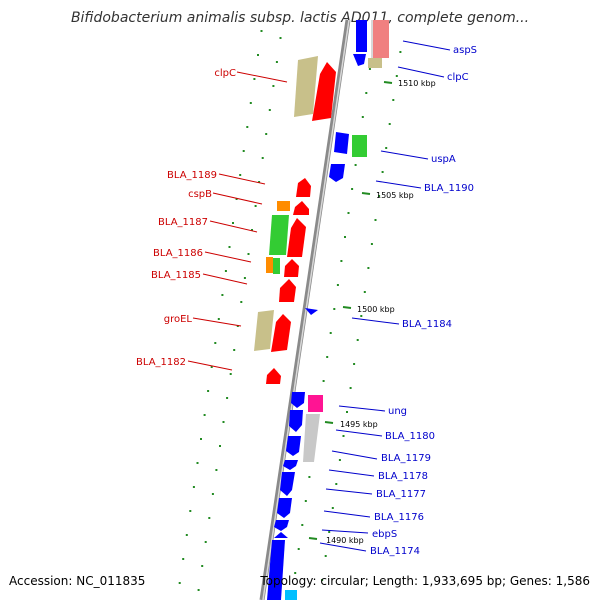  What do you see at coordinates (465, 50) in the screenshot?
I see `label-aspS: aspS` at bounding box center [465, 50].